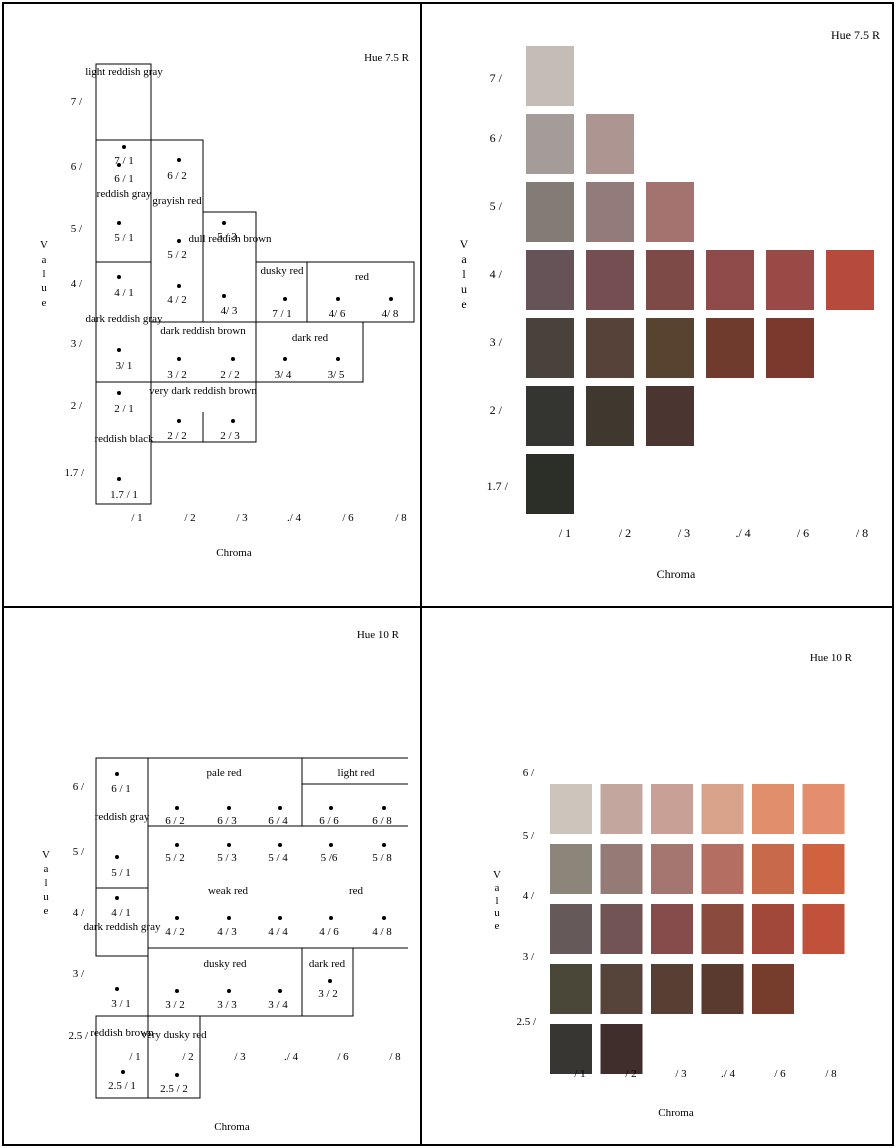  I want to click on svg-text: 6 / 4, so click(278, 821).